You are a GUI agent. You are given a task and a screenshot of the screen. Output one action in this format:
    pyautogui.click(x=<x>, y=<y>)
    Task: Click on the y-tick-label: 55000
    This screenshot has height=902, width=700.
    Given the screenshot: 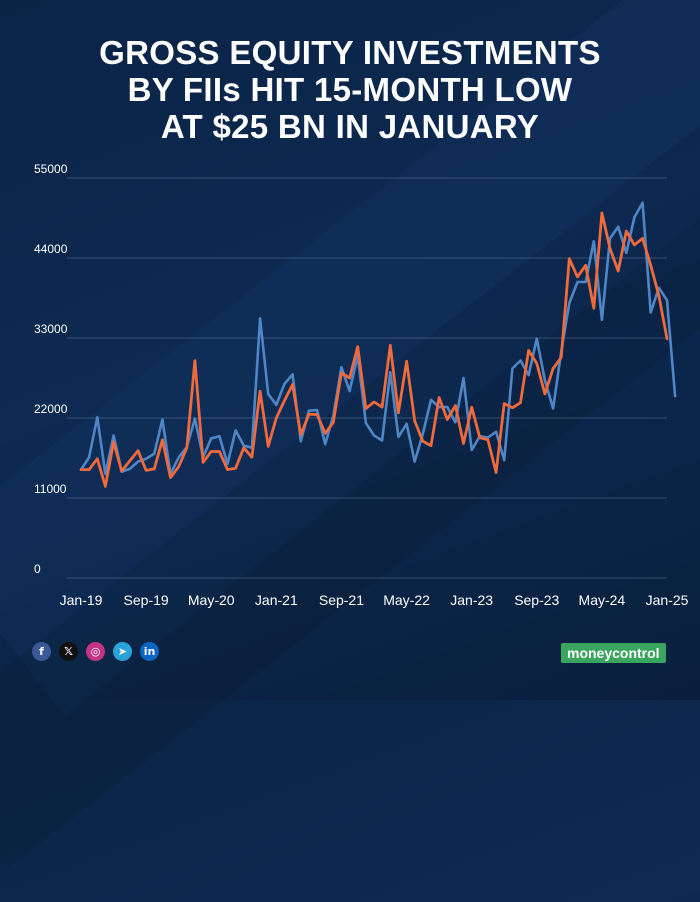 What is the action you would take?
    pyautogui.click(x=51, y=169)
    